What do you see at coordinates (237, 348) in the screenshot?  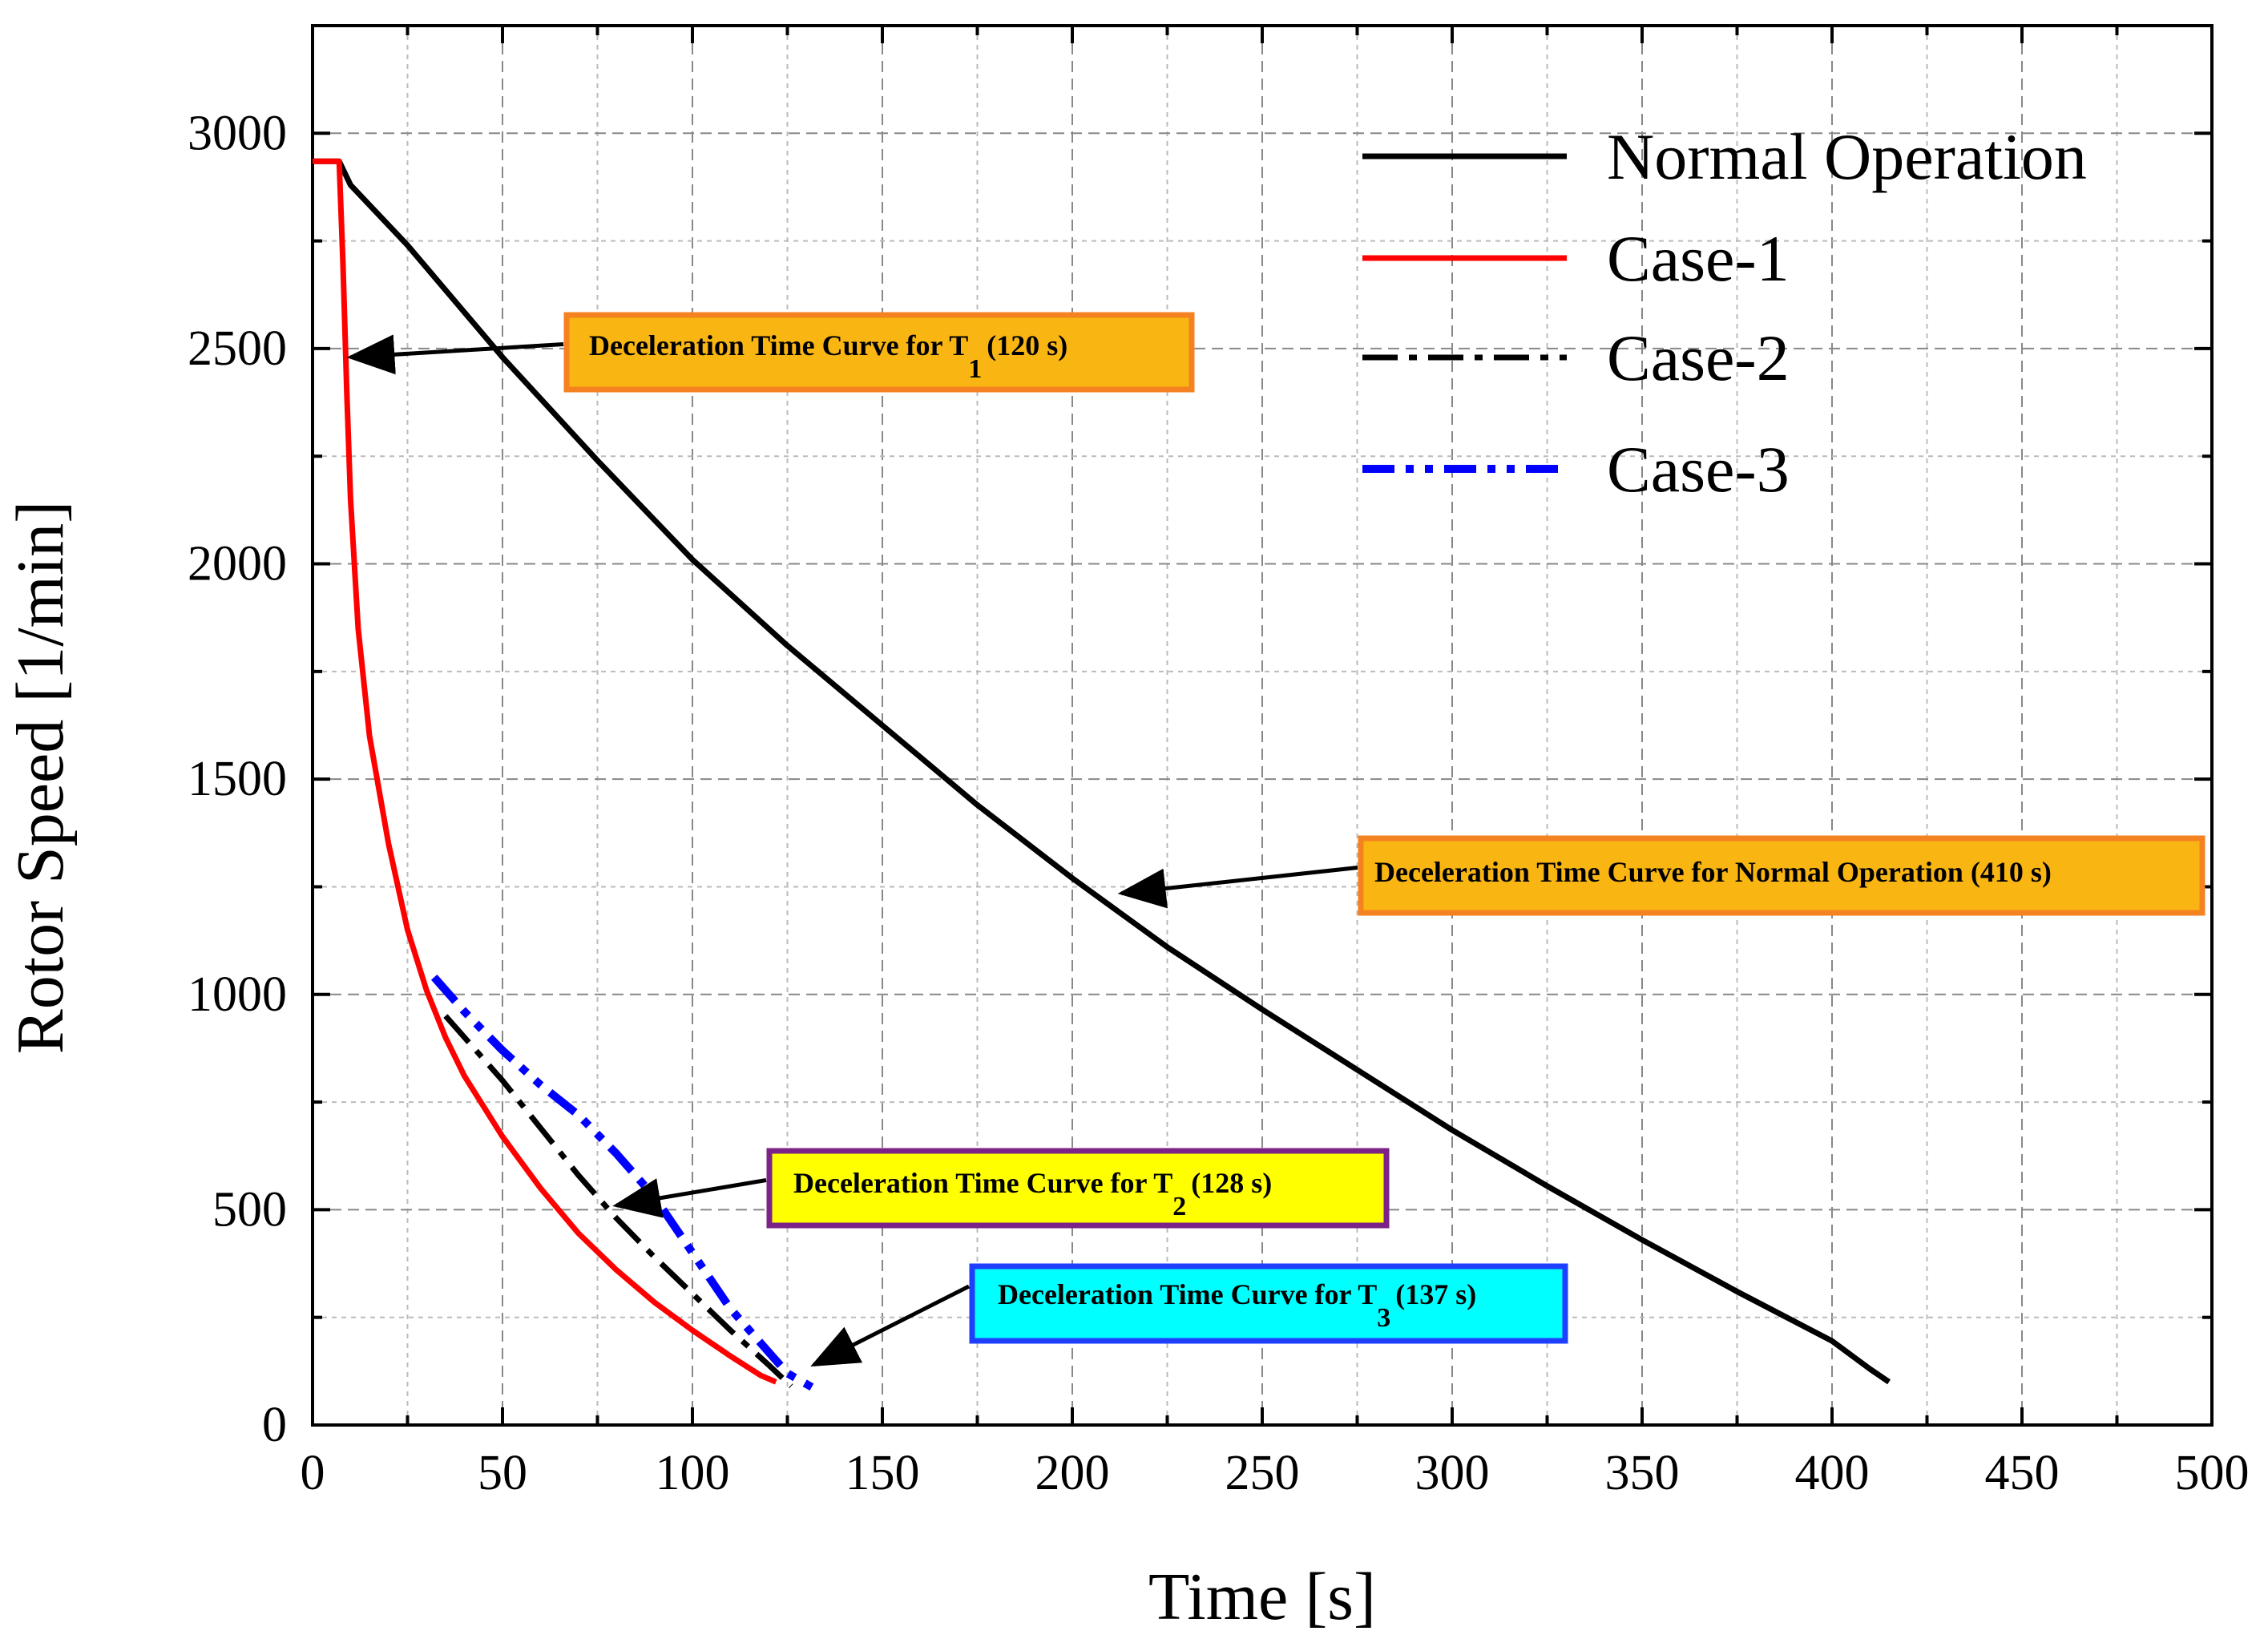 I see `y-tick-label: 2500` at bounding box center [237, 348].